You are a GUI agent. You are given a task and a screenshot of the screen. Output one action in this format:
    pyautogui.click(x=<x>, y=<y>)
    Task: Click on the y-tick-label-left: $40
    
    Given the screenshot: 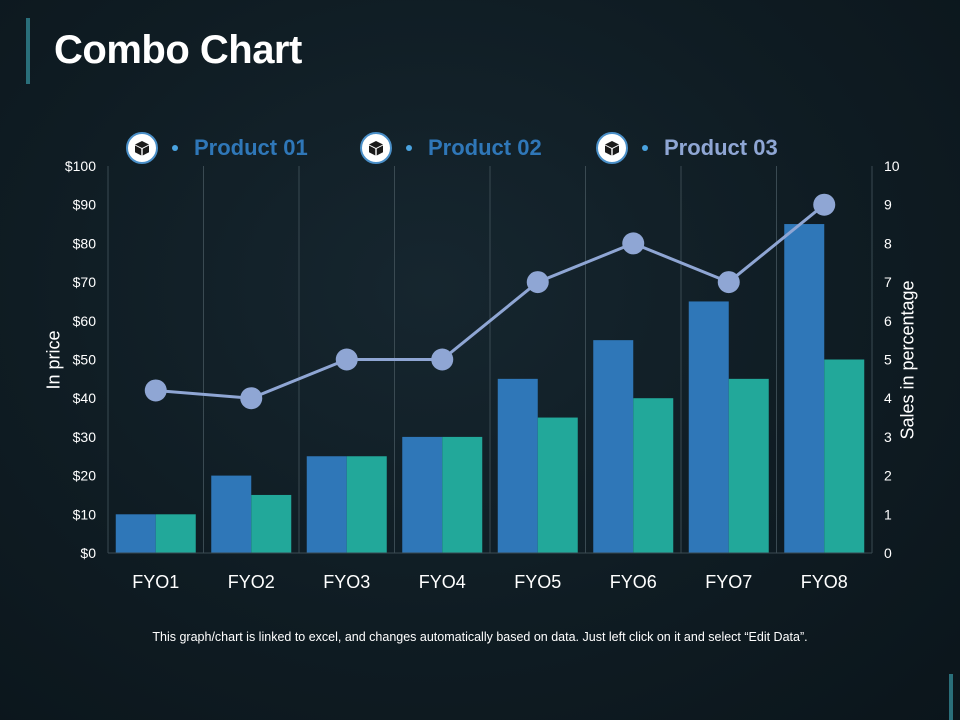 What is the action you would take?
    pyautogui.click(x=85, y=398)
    